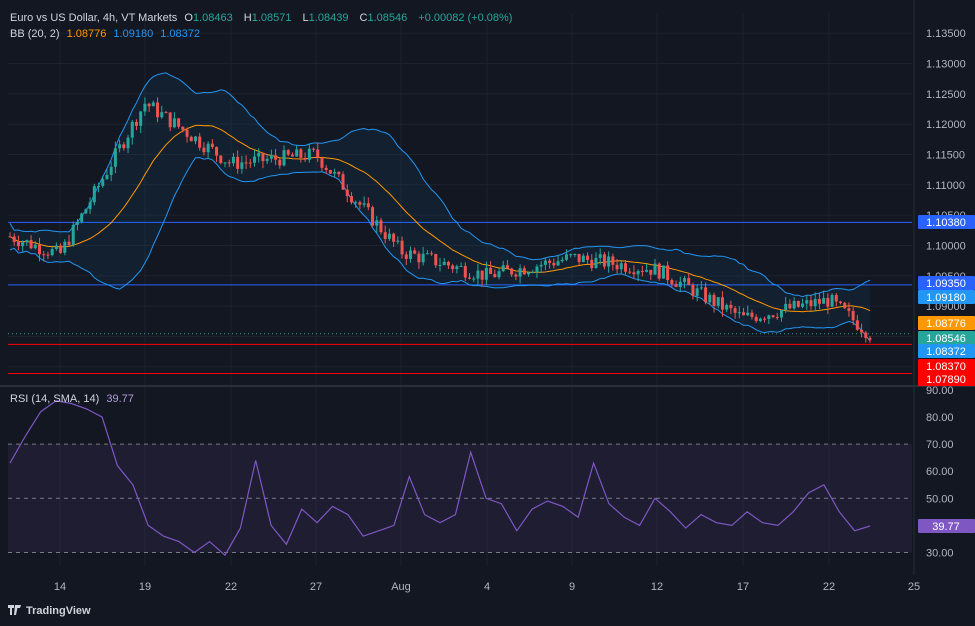  Describe the element at coordinates (94, 18) in the screenshot. I see `symbol-title: Euro vs US Dollar, 4h, VT Markets` at that location.